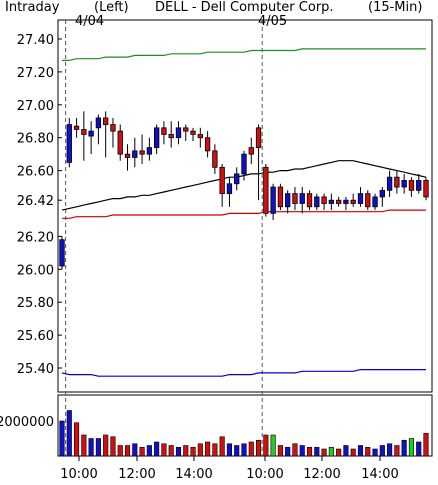 The image size is (438, 485). What do you see at coordinates (35, 40) in the screenshot?
I see `price-tick-label: 27.40` at bounding box center [35, 40].